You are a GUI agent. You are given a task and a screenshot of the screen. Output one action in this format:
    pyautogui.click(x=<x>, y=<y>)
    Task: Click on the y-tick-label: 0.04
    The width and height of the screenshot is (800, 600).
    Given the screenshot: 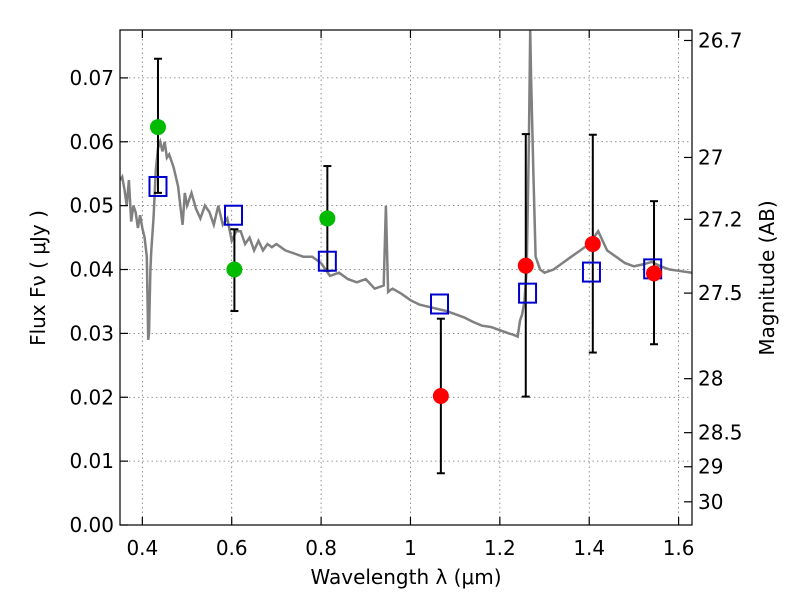 What is the action you would take?
    pyautogui.click(x=91, y=270)
    